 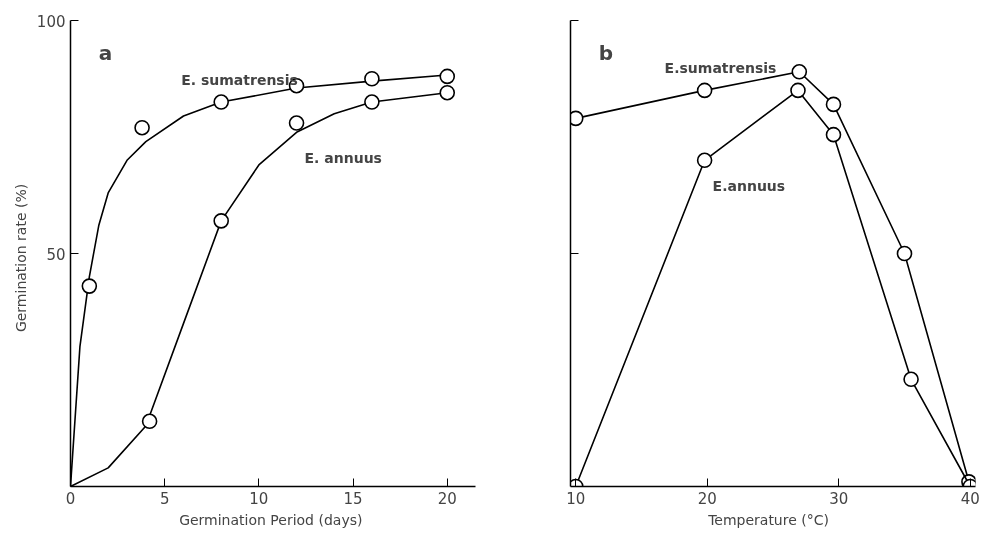 What do you see at coordinates (20, 258) in the screenshot?
I see `y-axis-title: Germination rate (%)` at bounding box center [20, 258].